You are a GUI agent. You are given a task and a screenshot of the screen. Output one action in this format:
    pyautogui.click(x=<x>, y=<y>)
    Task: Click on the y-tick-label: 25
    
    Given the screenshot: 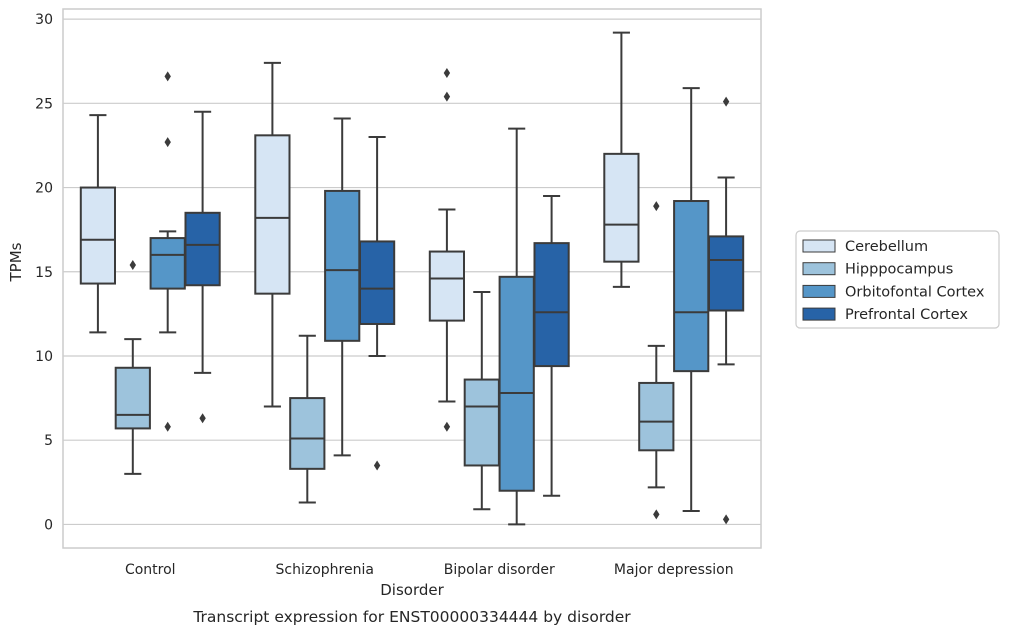 What is the action you would take?
    pyautogui.click(x=44, y=104)
    